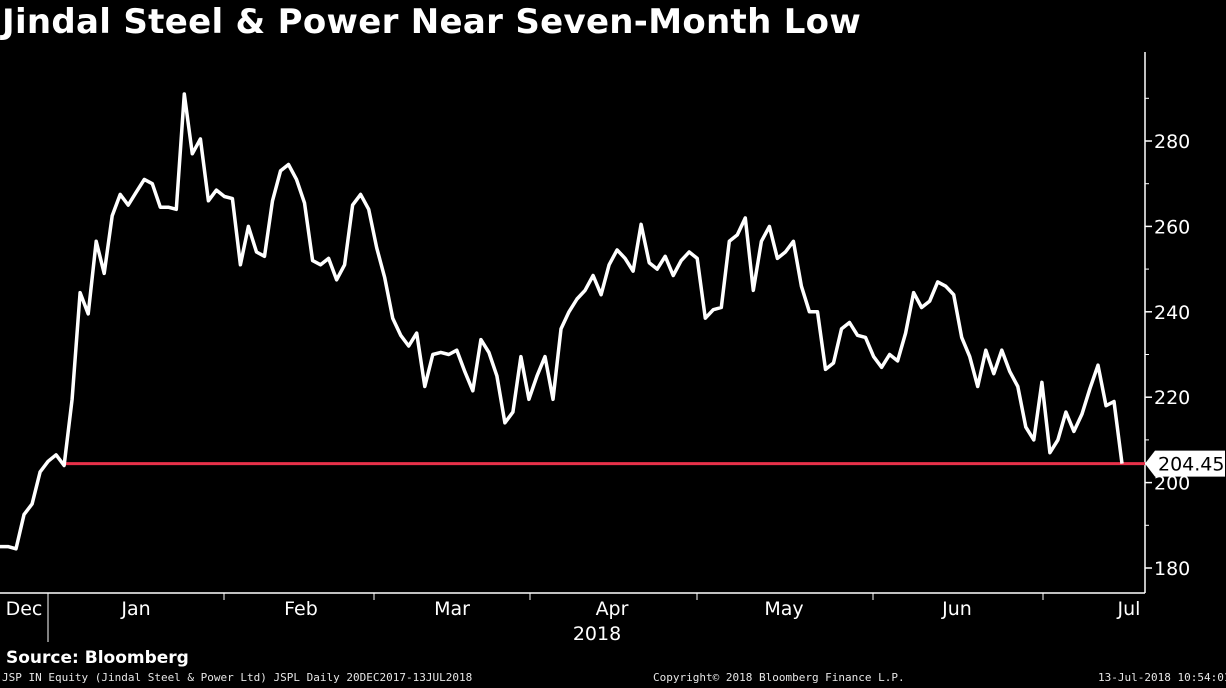 The height and width of the screenshot is (688, 1226). What do you see at coordinates (452, 609) in the screenshot?
I see `x-tick-label: Mar` at bounding box center [452, 609].